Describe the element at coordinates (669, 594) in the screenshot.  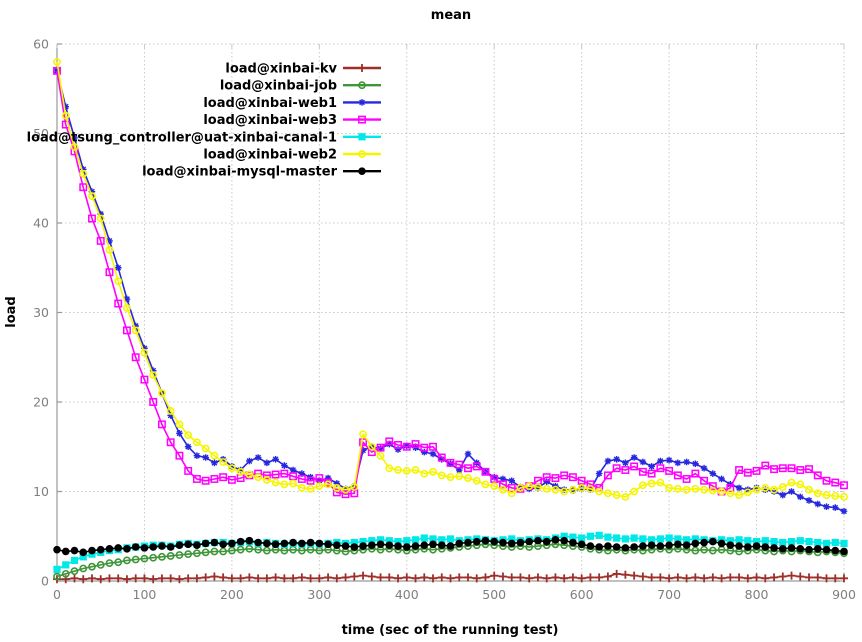
I see `x-tick-label: 700` at that location.